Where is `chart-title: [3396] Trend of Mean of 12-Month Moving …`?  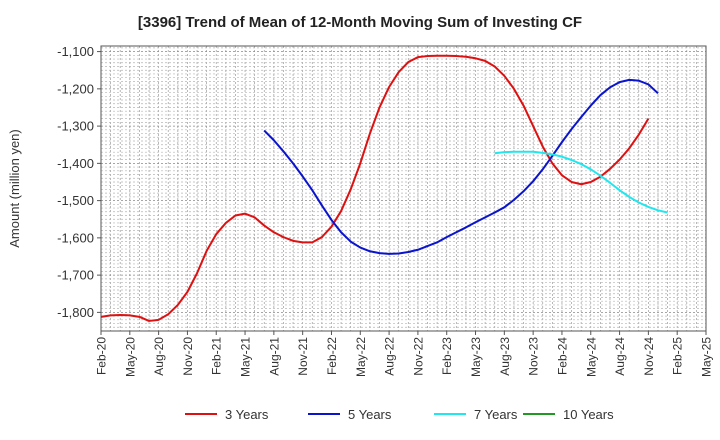
chart-title: [3396] Trend of Mean of 12-Month Moving … is located at coordinates (360, 22).